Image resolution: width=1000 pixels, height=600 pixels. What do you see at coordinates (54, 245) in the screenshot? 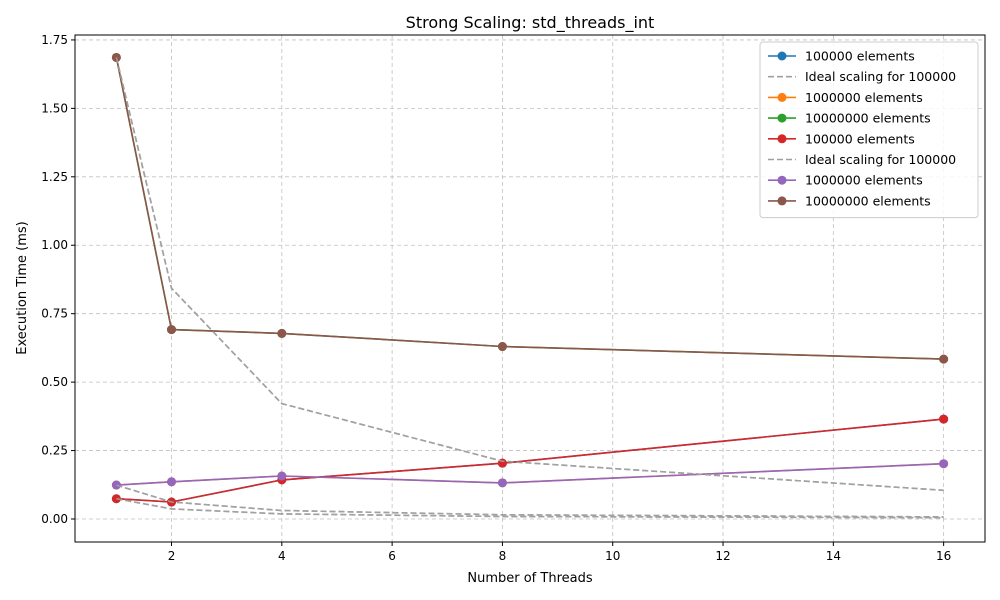
I see `y-tick-label: 1.00` at bounding box center [54, 245].